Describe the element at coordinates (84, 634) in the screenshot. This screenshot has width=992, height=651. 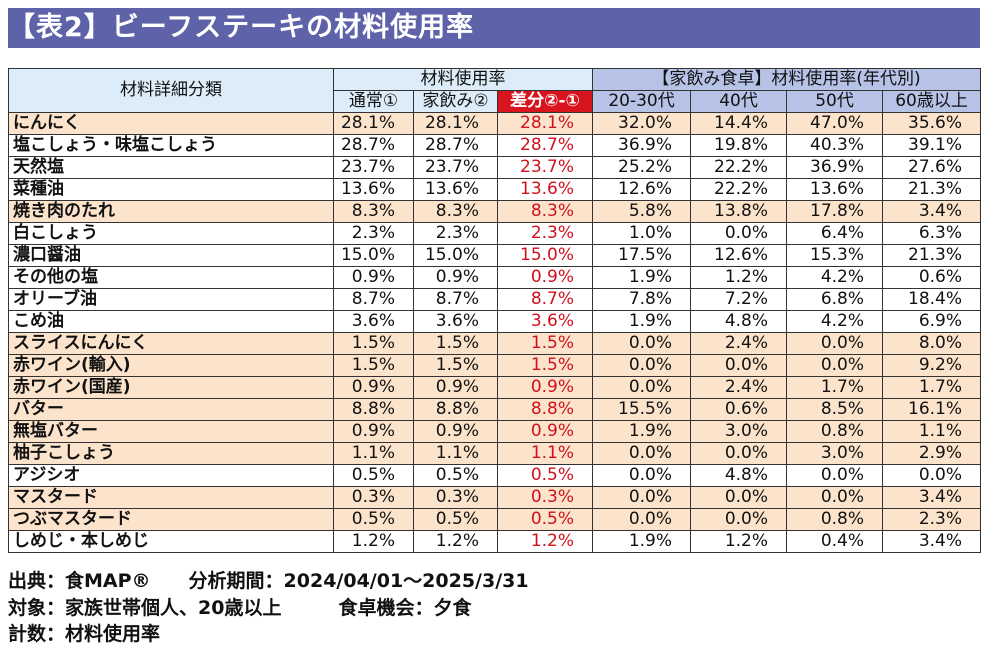
I see `footer-metric: 計数：材料使用率` at that location.